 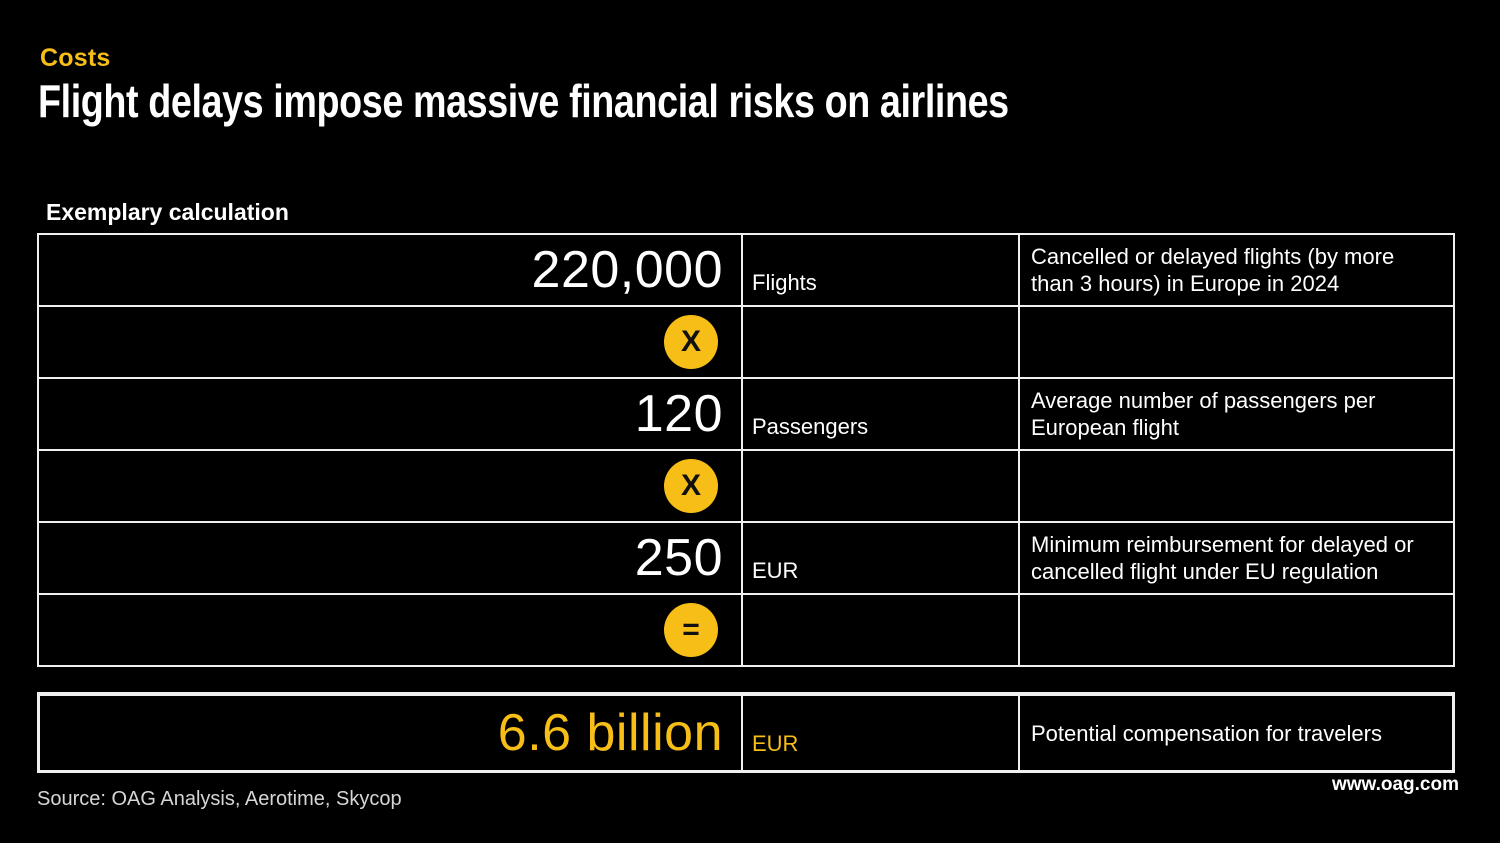 I want to click on operator-cell-1: X, so click(x=391, y=342).